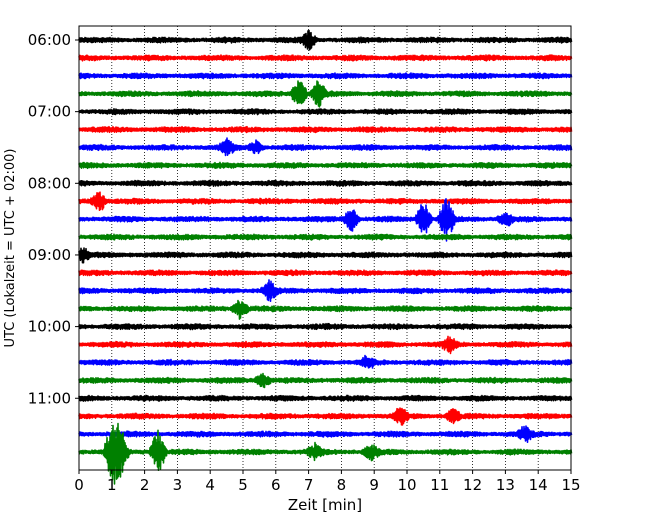  I want to click on x-tick-label: 9, so click(374, 485).